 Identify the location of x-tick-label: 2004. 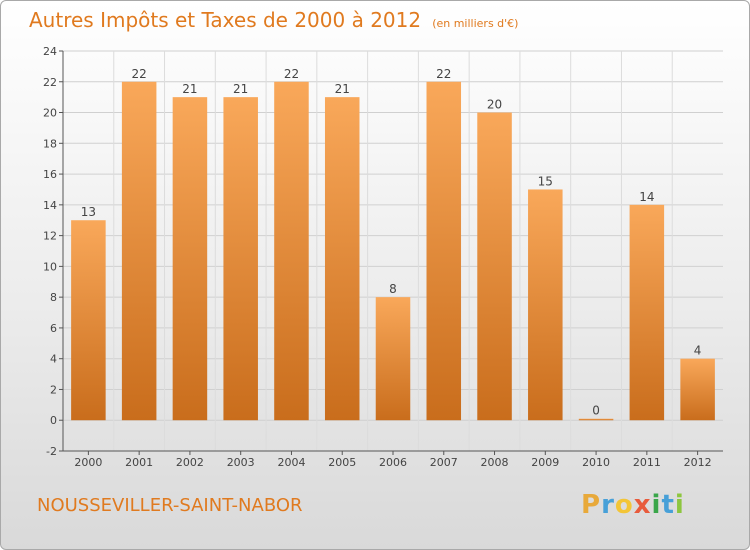
(291, 462).